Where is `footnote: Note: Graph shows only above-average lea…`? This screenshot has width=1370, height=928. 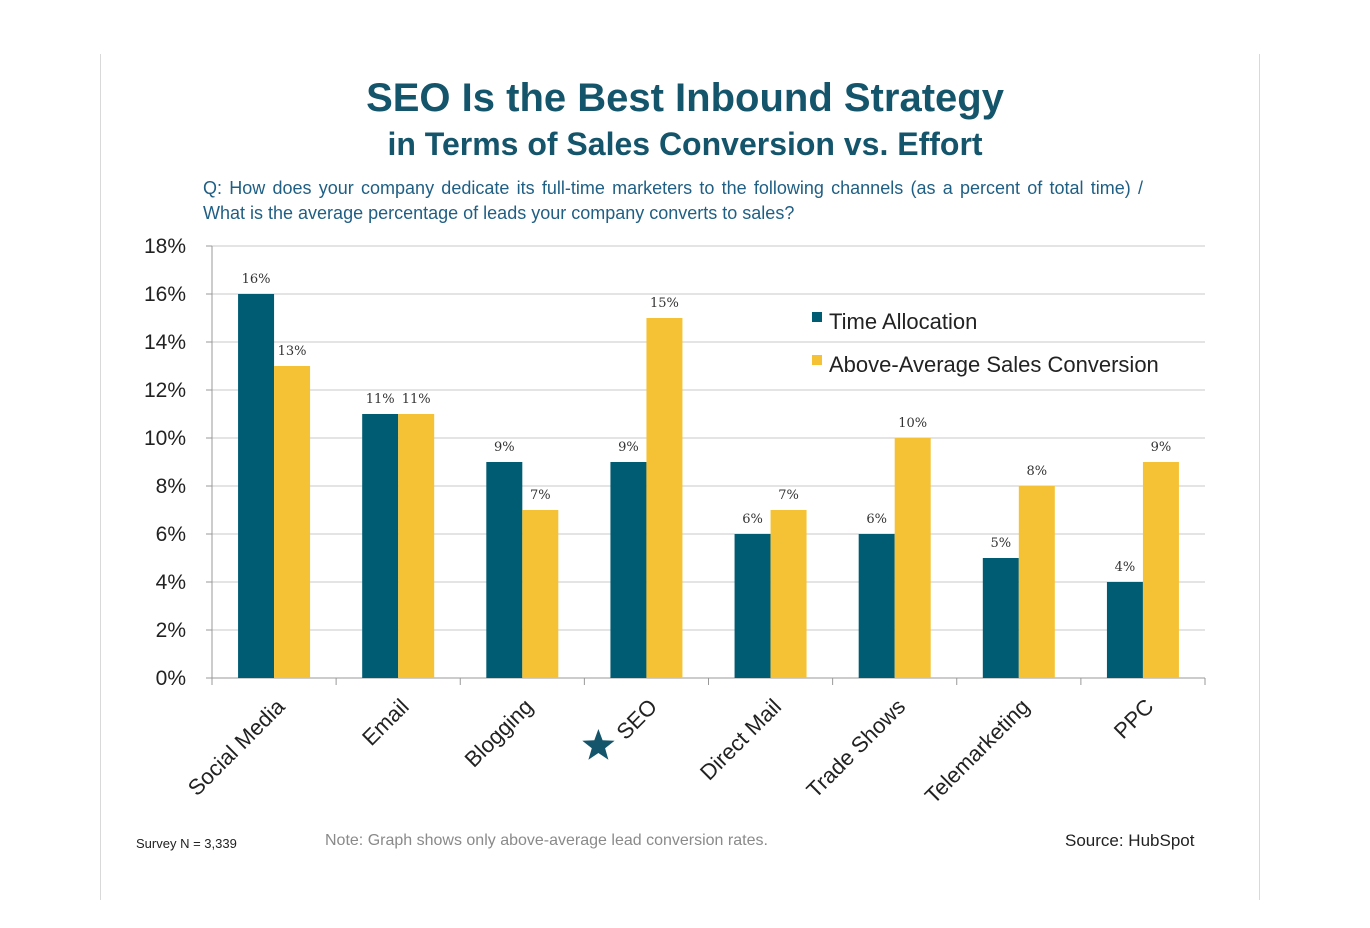
footnote: Note: Graph shows only above-average lea… is located at coordinates (546, 840).